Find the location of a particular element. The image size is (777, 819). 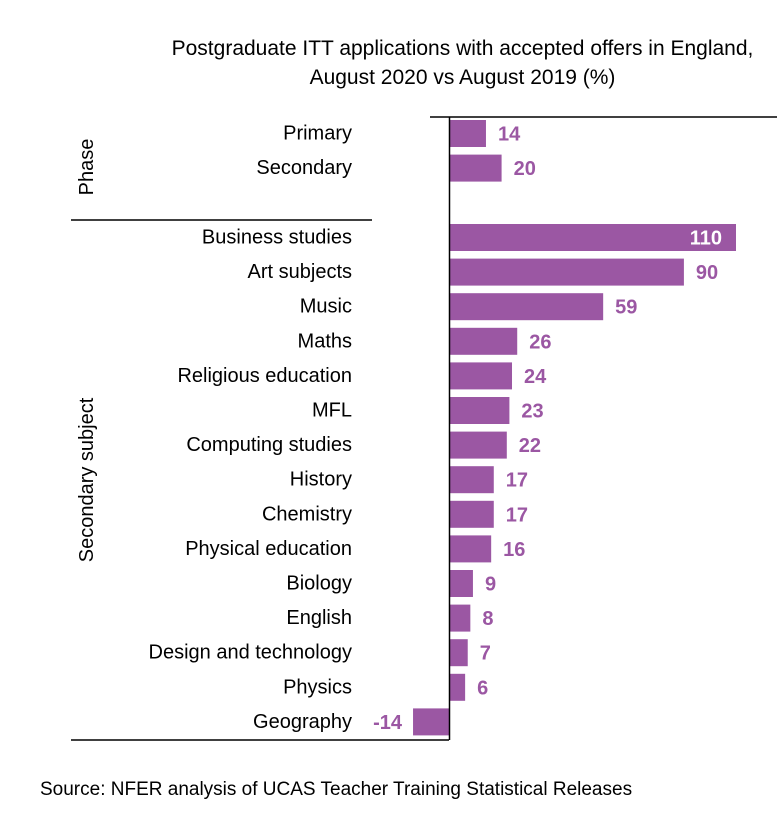

value-label-maths: 26 is located at coordinates (540, 342).